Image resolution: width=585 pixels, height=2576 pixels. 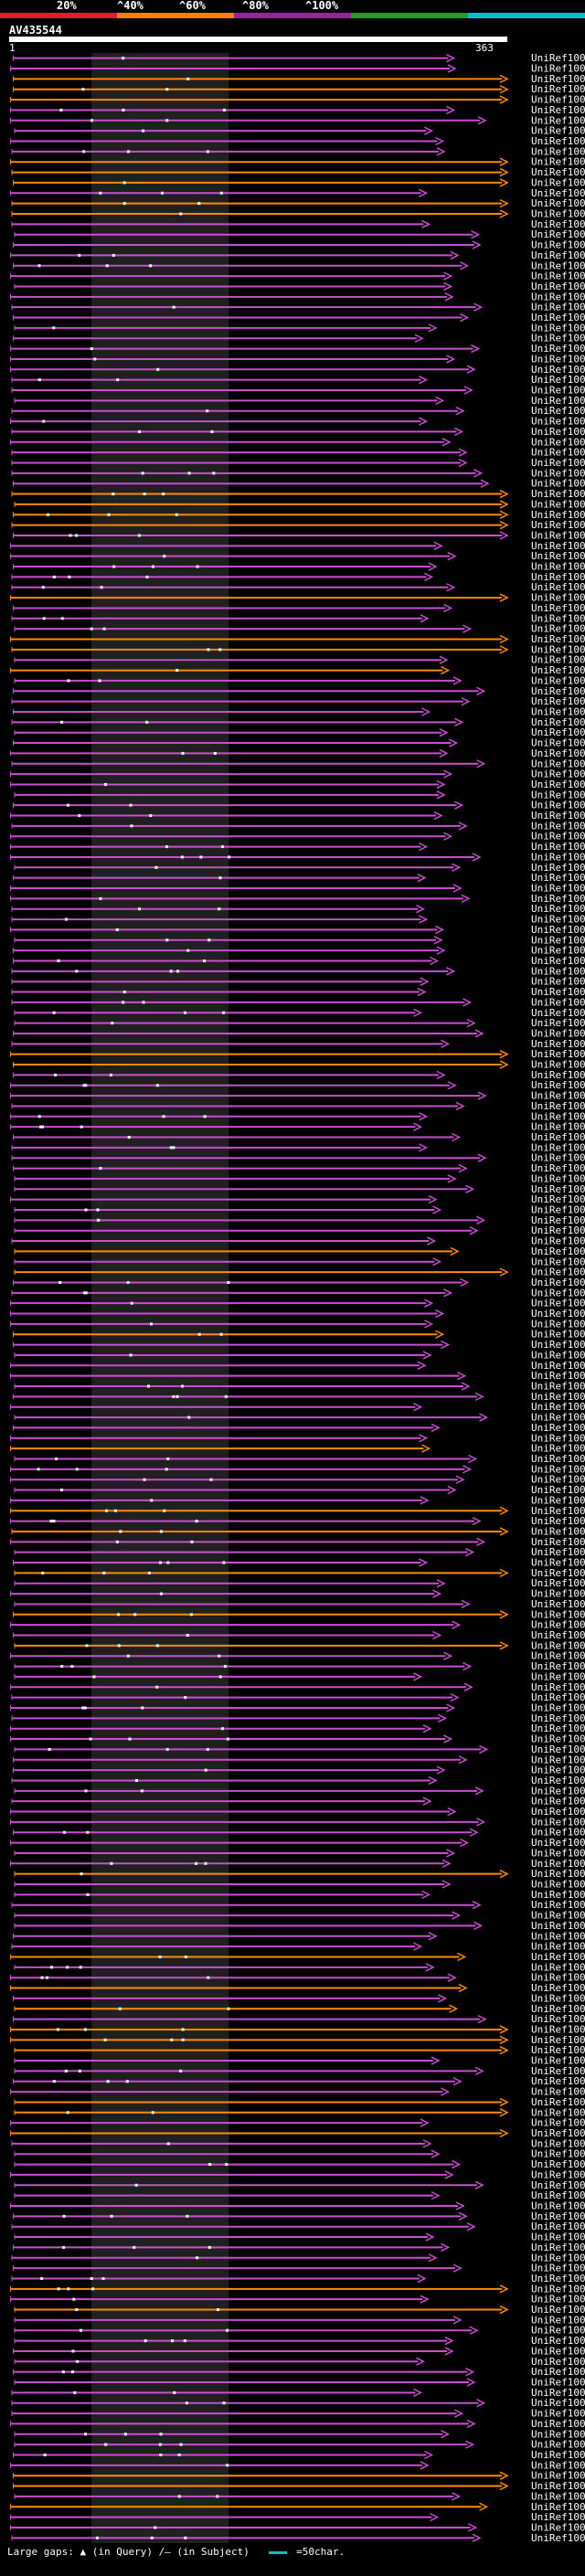 What do you see at coordinates (558, 1625) in the screenshot?
I see `hit-label: UniRef100_B4L8D7` at bounding box center [558, 1625].